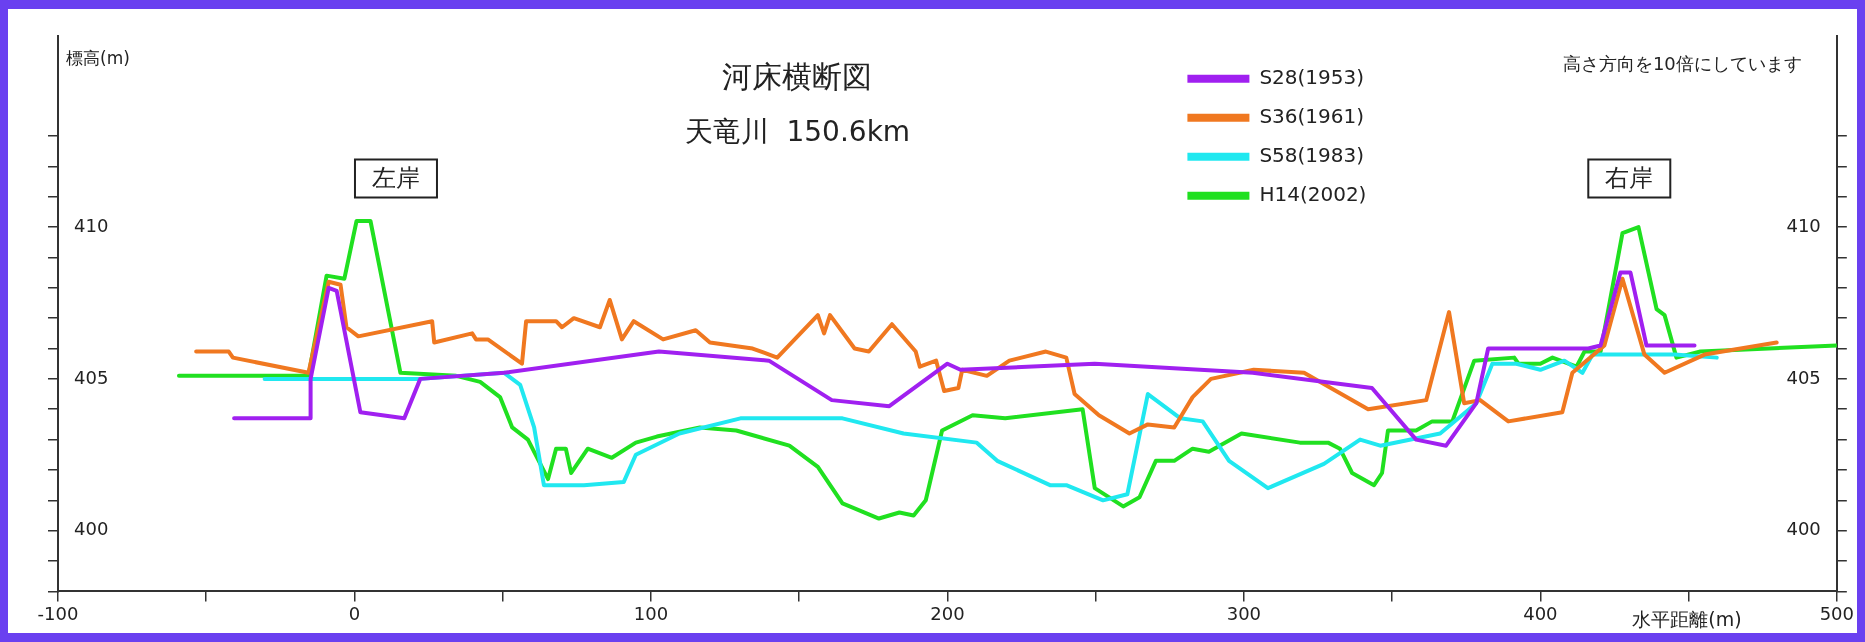 The height and width of the screenshot is (642, 1865). Describe the element at coordinates (947, 613) in the screenshot. I see `x-tick-label: 200` at that location.